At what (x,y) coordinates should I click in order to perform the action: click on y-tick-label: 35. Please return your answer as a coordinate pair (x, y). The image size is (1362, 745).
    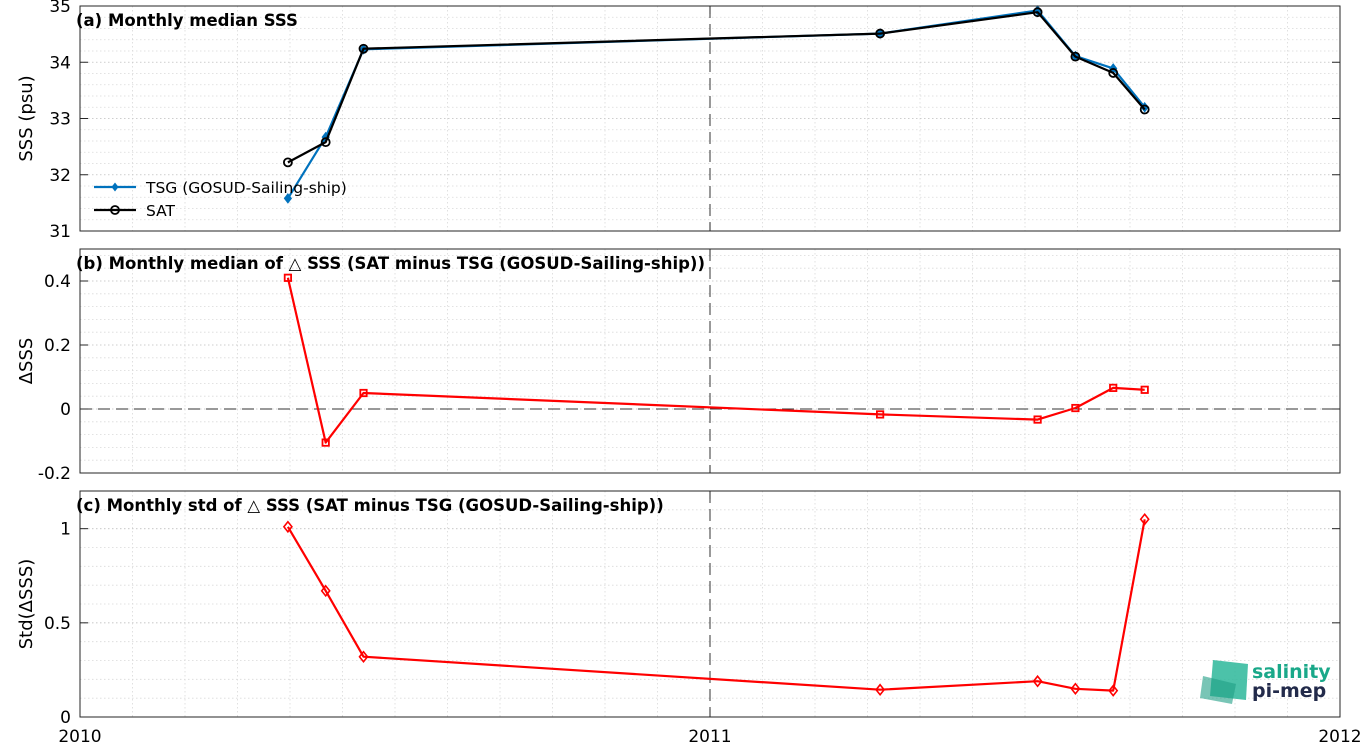
    Looking at the image, I should click on (60, 8).